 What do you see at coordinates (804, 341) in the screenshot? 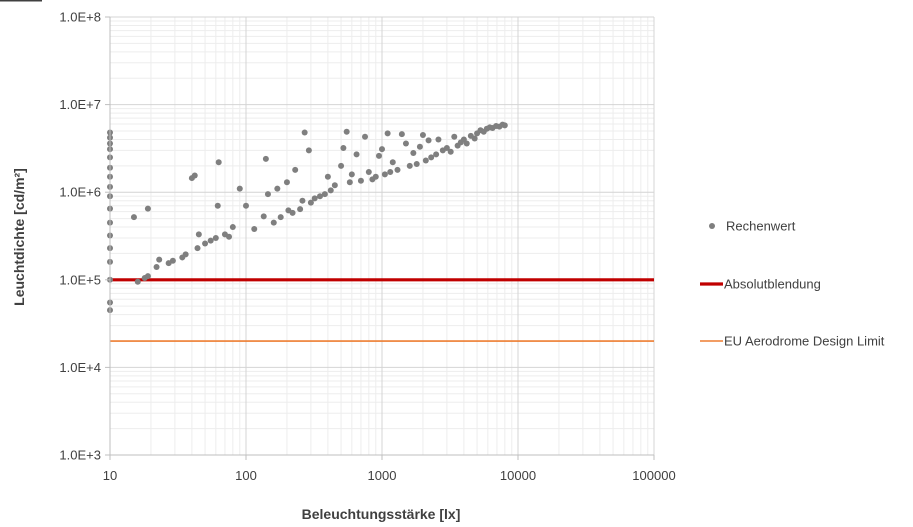
I see `legend-label: EU Aerodrome Design Limit` at bounding box center [804, 341].